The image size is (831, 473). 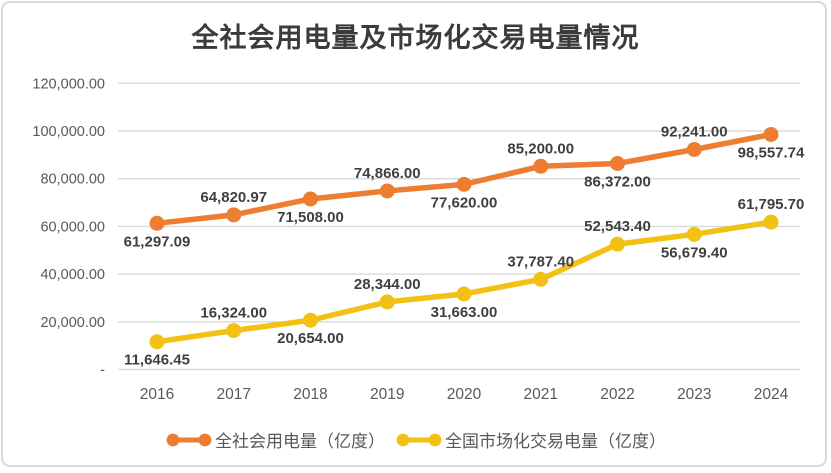 What do you see at coordinates (771, 152) in the screenshot?
I see `data-point-label: 98,557.74` at bounding box center [771, 152].